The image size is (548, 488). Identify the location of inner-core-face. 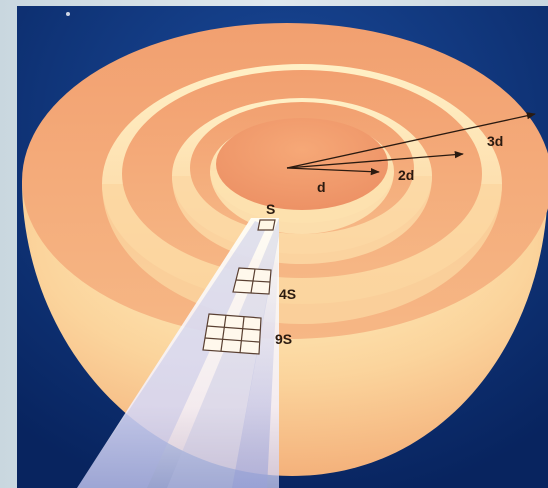
(302, 164).